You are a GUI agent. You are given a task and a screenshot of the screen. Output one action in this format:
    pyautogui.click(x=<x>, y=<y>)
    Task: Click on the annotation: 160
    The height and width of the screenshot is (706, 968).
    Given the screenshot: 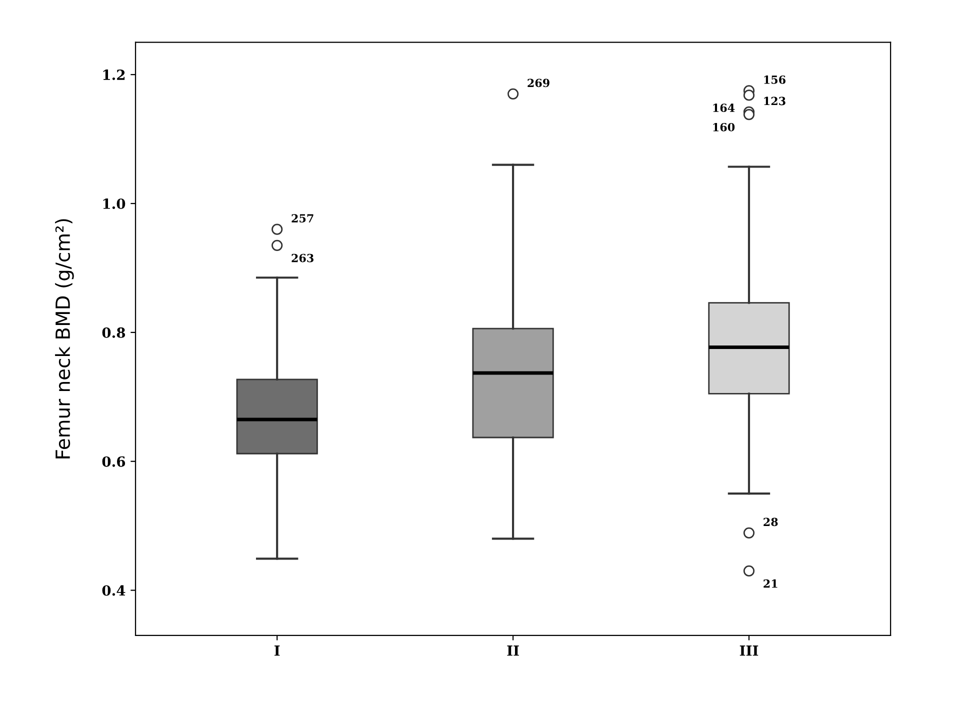 What is the action you would take?
    pyautogui.click(x=724, y=127)
    